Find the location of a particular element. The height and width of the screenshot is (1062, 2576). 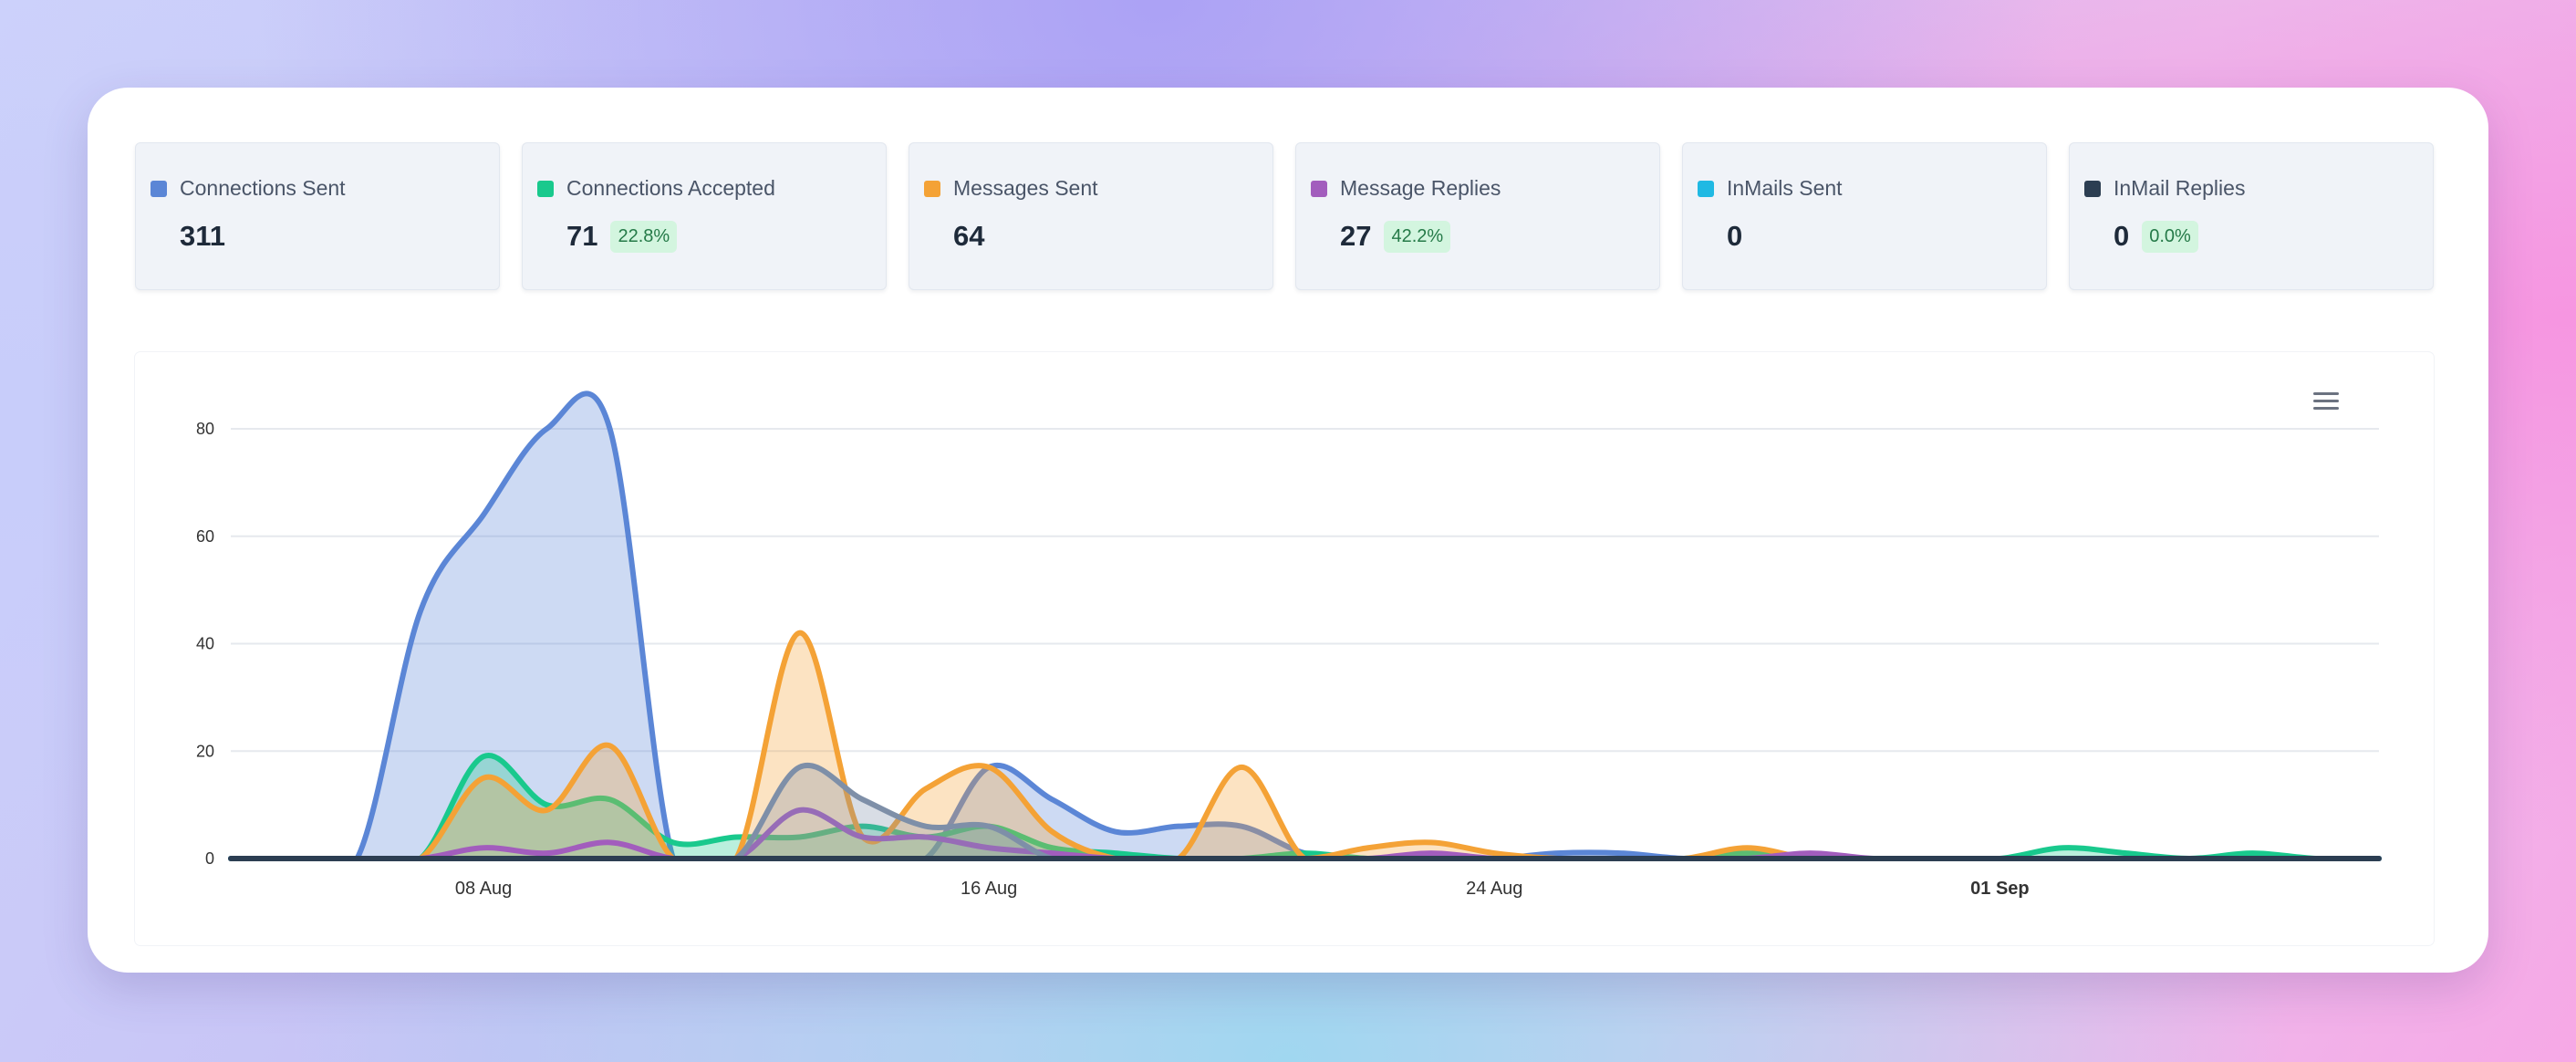

stat-value: 64 is located at coordinates (969, 236).